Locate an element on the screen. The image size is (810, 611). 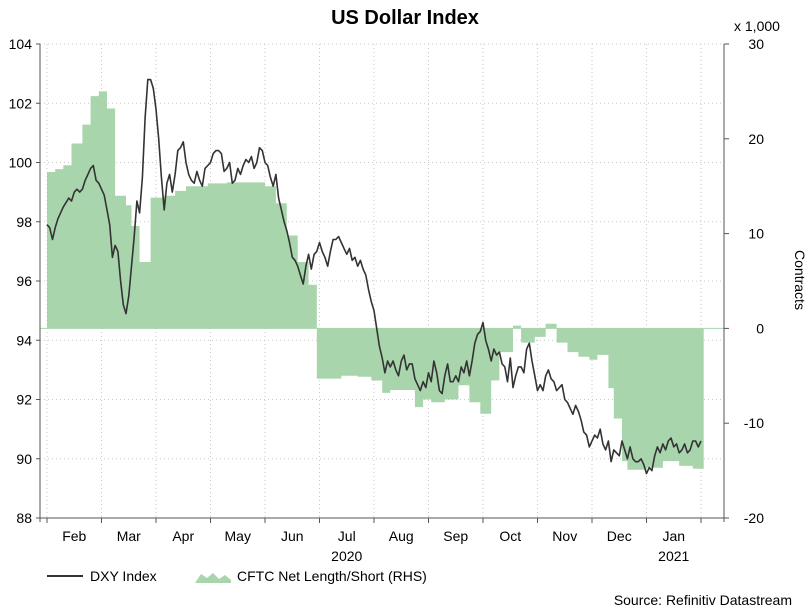
legend: DXY Index CFTC Net Length/Short (RHS) is located at coordinates (237, 576).